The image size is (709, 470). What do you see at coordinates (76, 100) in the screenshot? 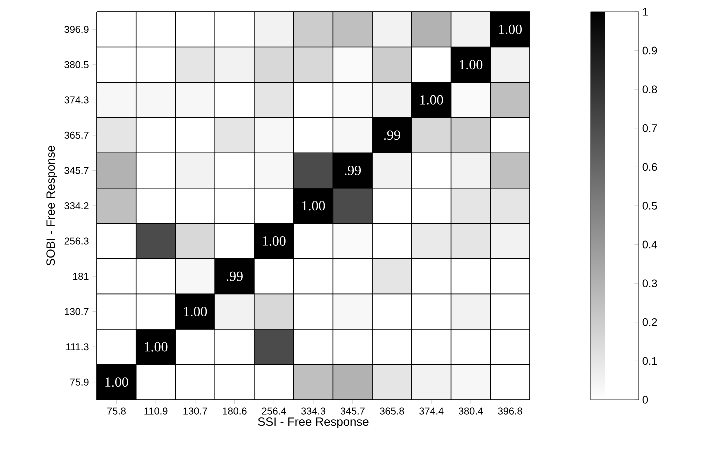
I see `y-tick-label: 374.3` at bounding box center [76, 100].